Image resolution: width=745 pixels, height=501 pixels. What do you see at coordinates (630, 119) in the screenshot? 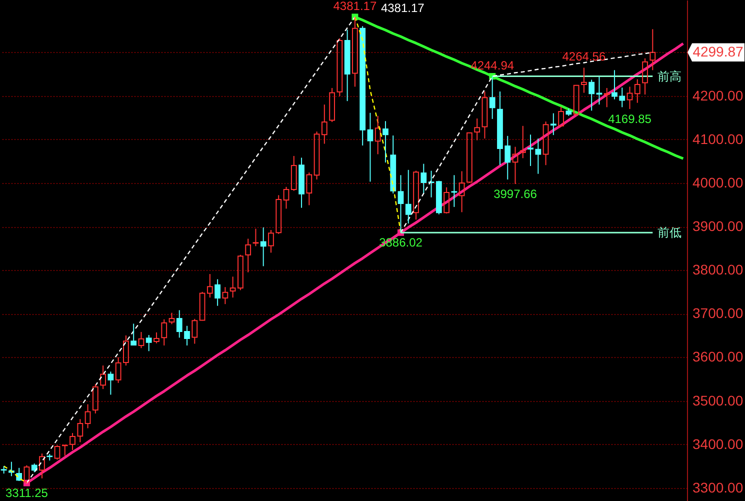
I see `annotation: 4169.85` at bounding box center [630, 119].